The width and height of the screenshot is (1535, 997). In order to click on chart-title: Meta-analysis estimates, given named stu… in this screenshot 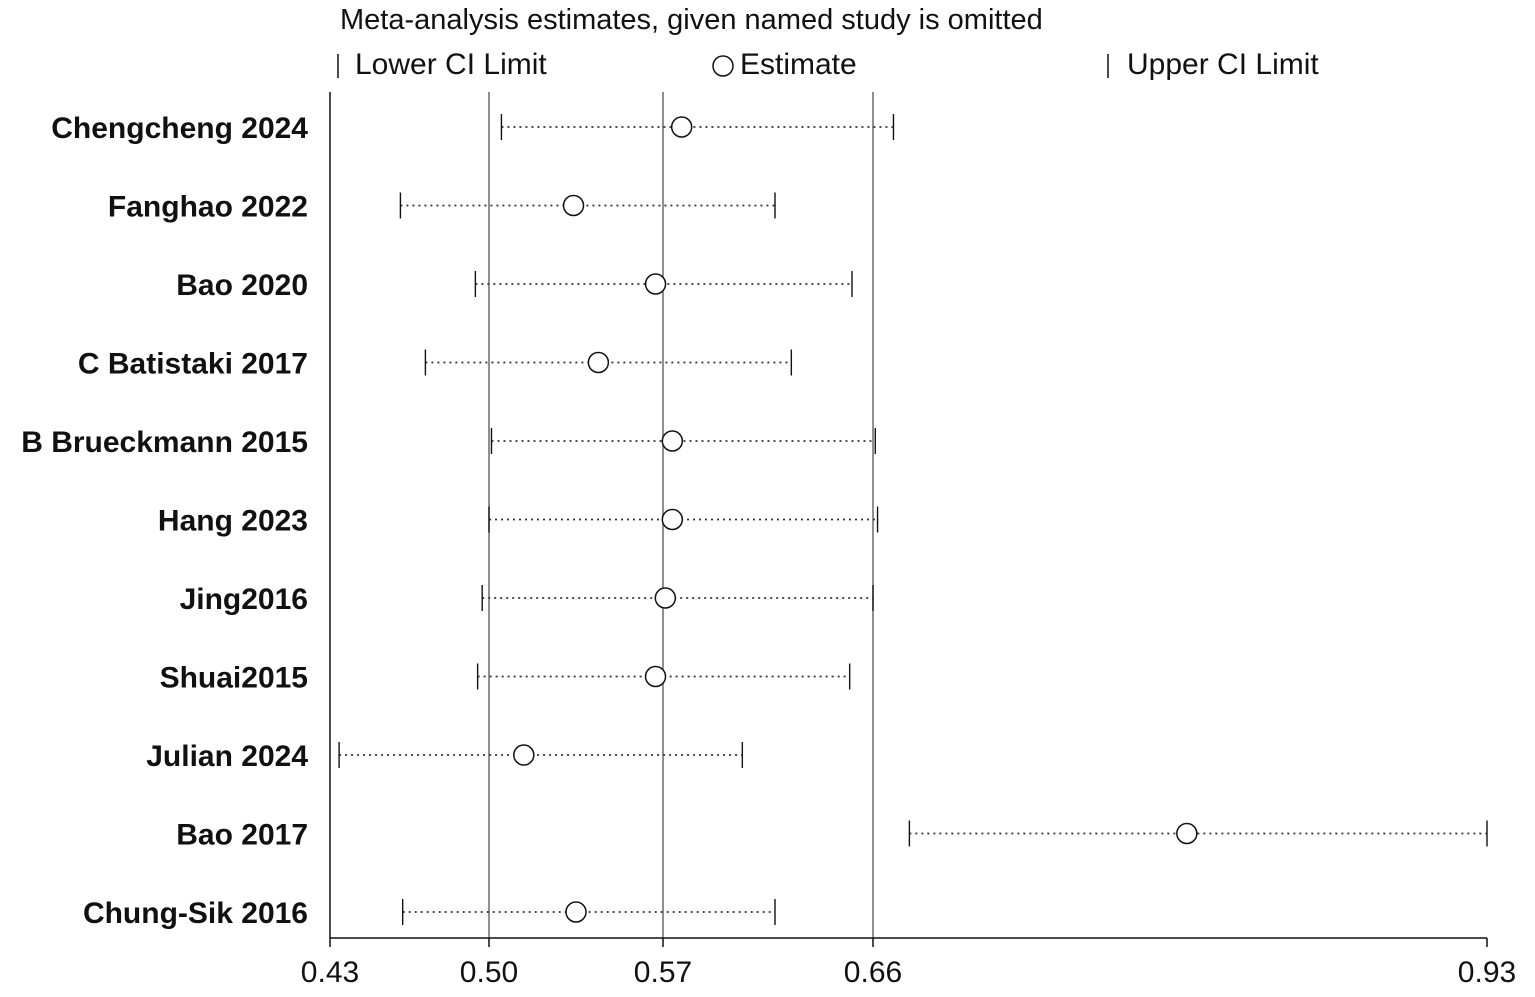, I will do `click(691, 20)`.